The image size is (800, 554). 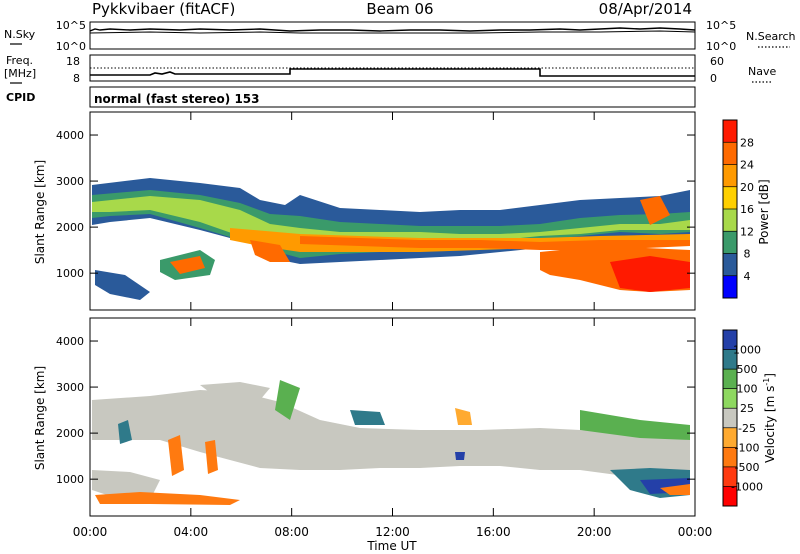 What do you see at coordinates (40, 418) in the screenshot?
I see `velocity-ylabel: Slant Range [km]` at bounding box center [40, 418].